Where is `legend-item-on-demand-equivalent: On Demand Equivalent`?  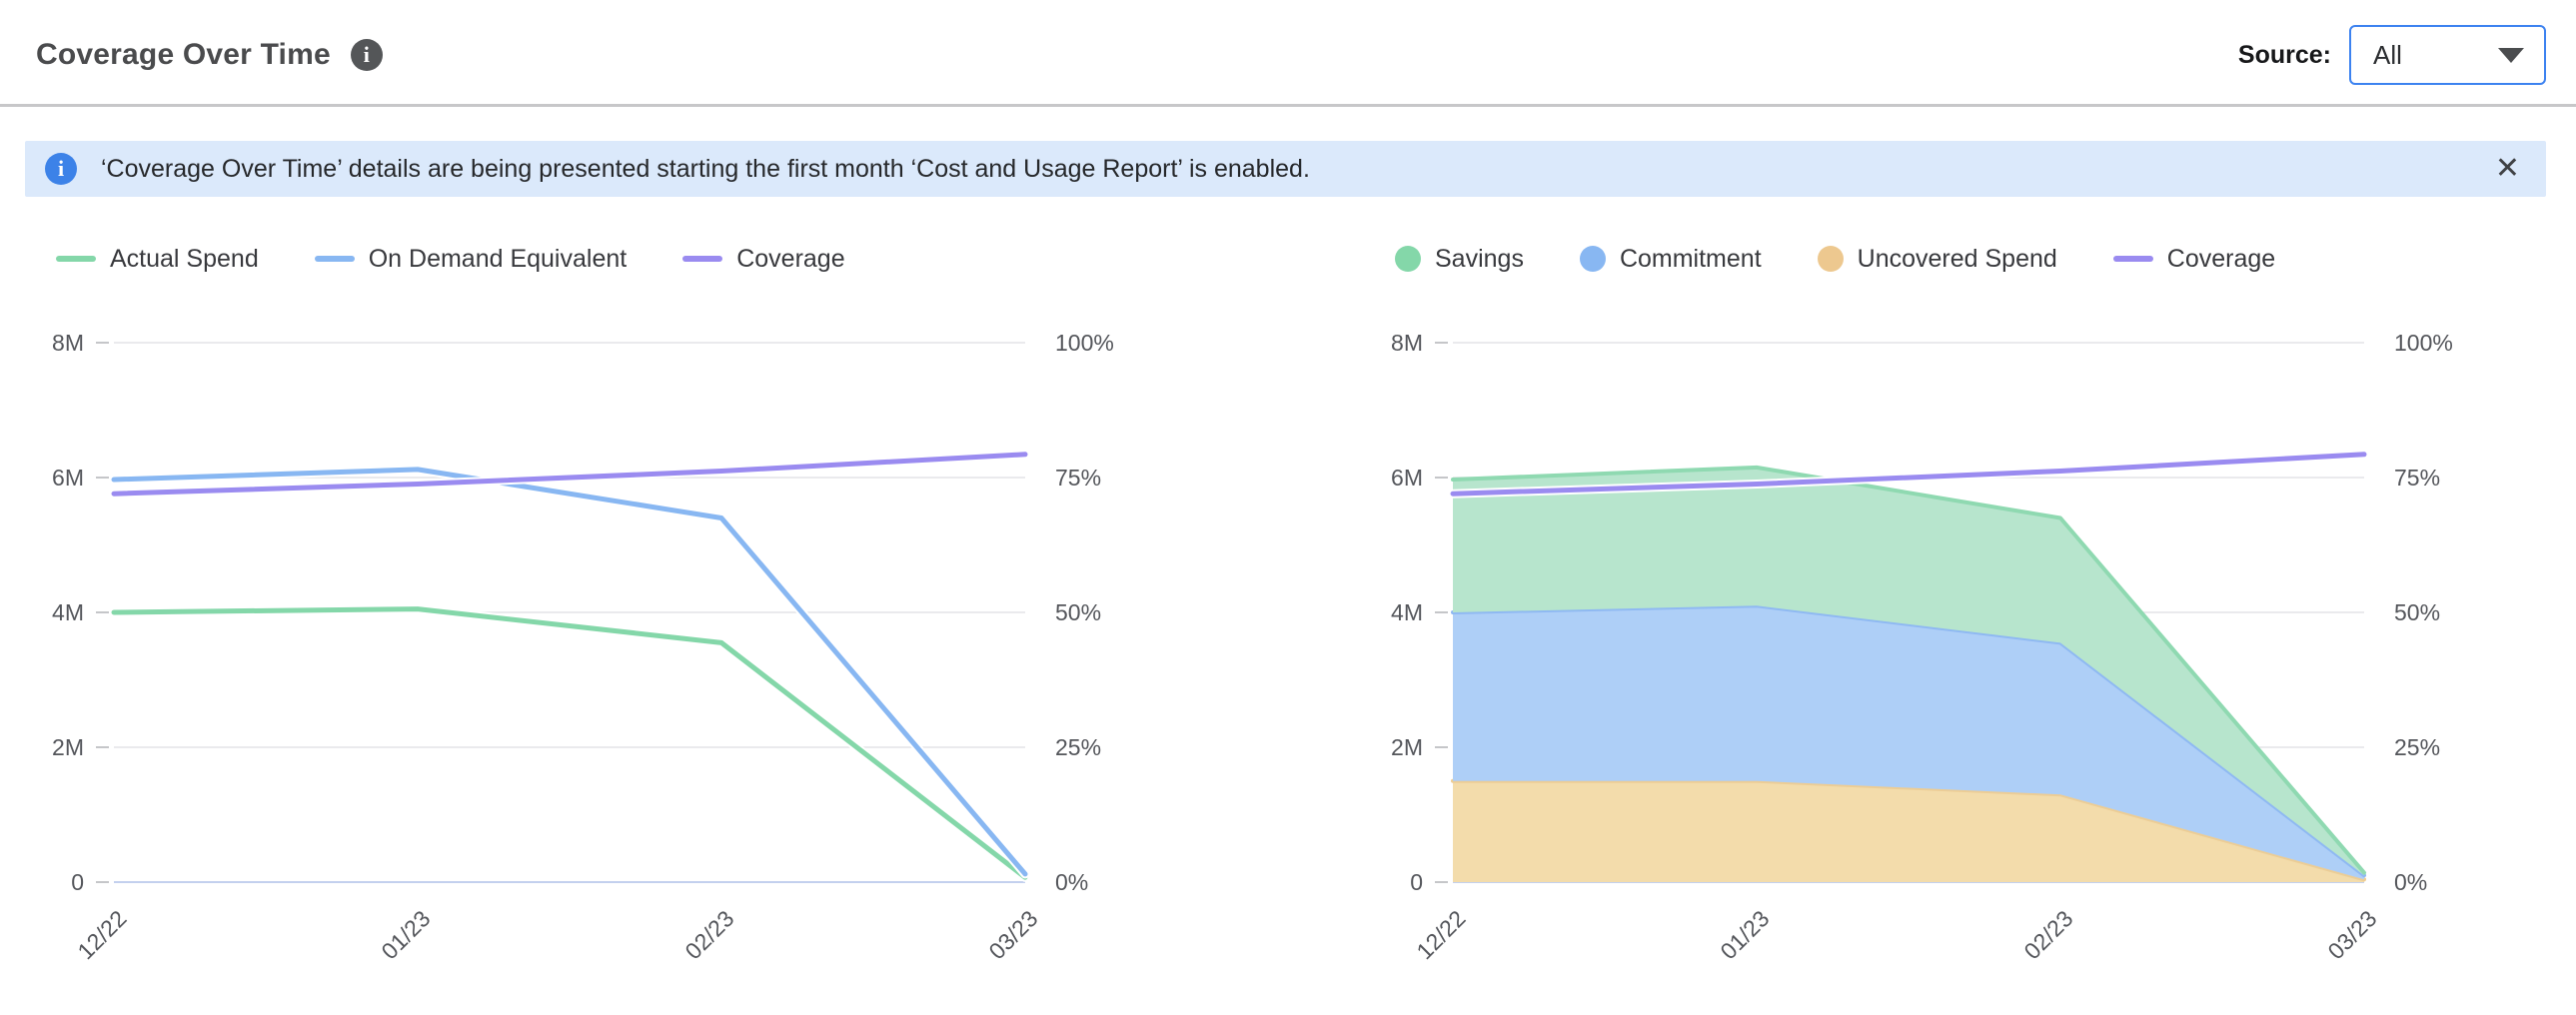 legend-item-on-demand-equivalent: On Demand Equivalent is located at coordinates (471, 259).